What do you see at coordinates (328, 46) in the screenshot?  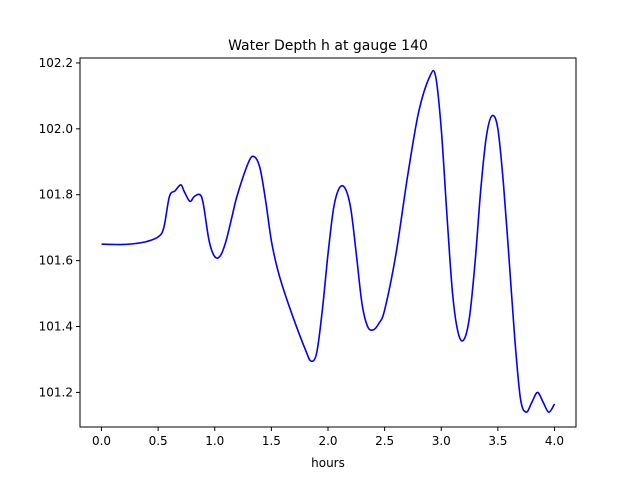 I see `chart-title: Water Depth h at gauge 140` at bounding box center [328, 46].